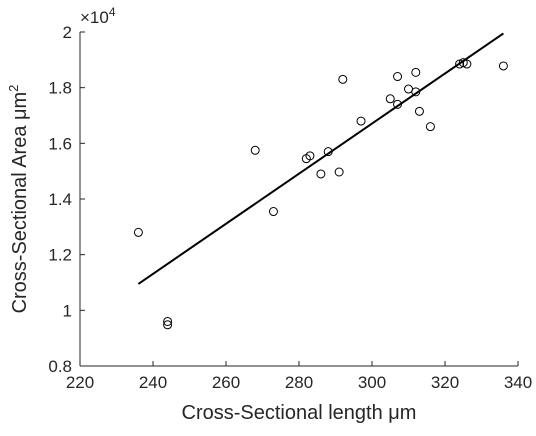  What do you see at coordinates (445, 382) in the screenshot?
I see `x-tick-label: 320` at bounding box center [445, 382].